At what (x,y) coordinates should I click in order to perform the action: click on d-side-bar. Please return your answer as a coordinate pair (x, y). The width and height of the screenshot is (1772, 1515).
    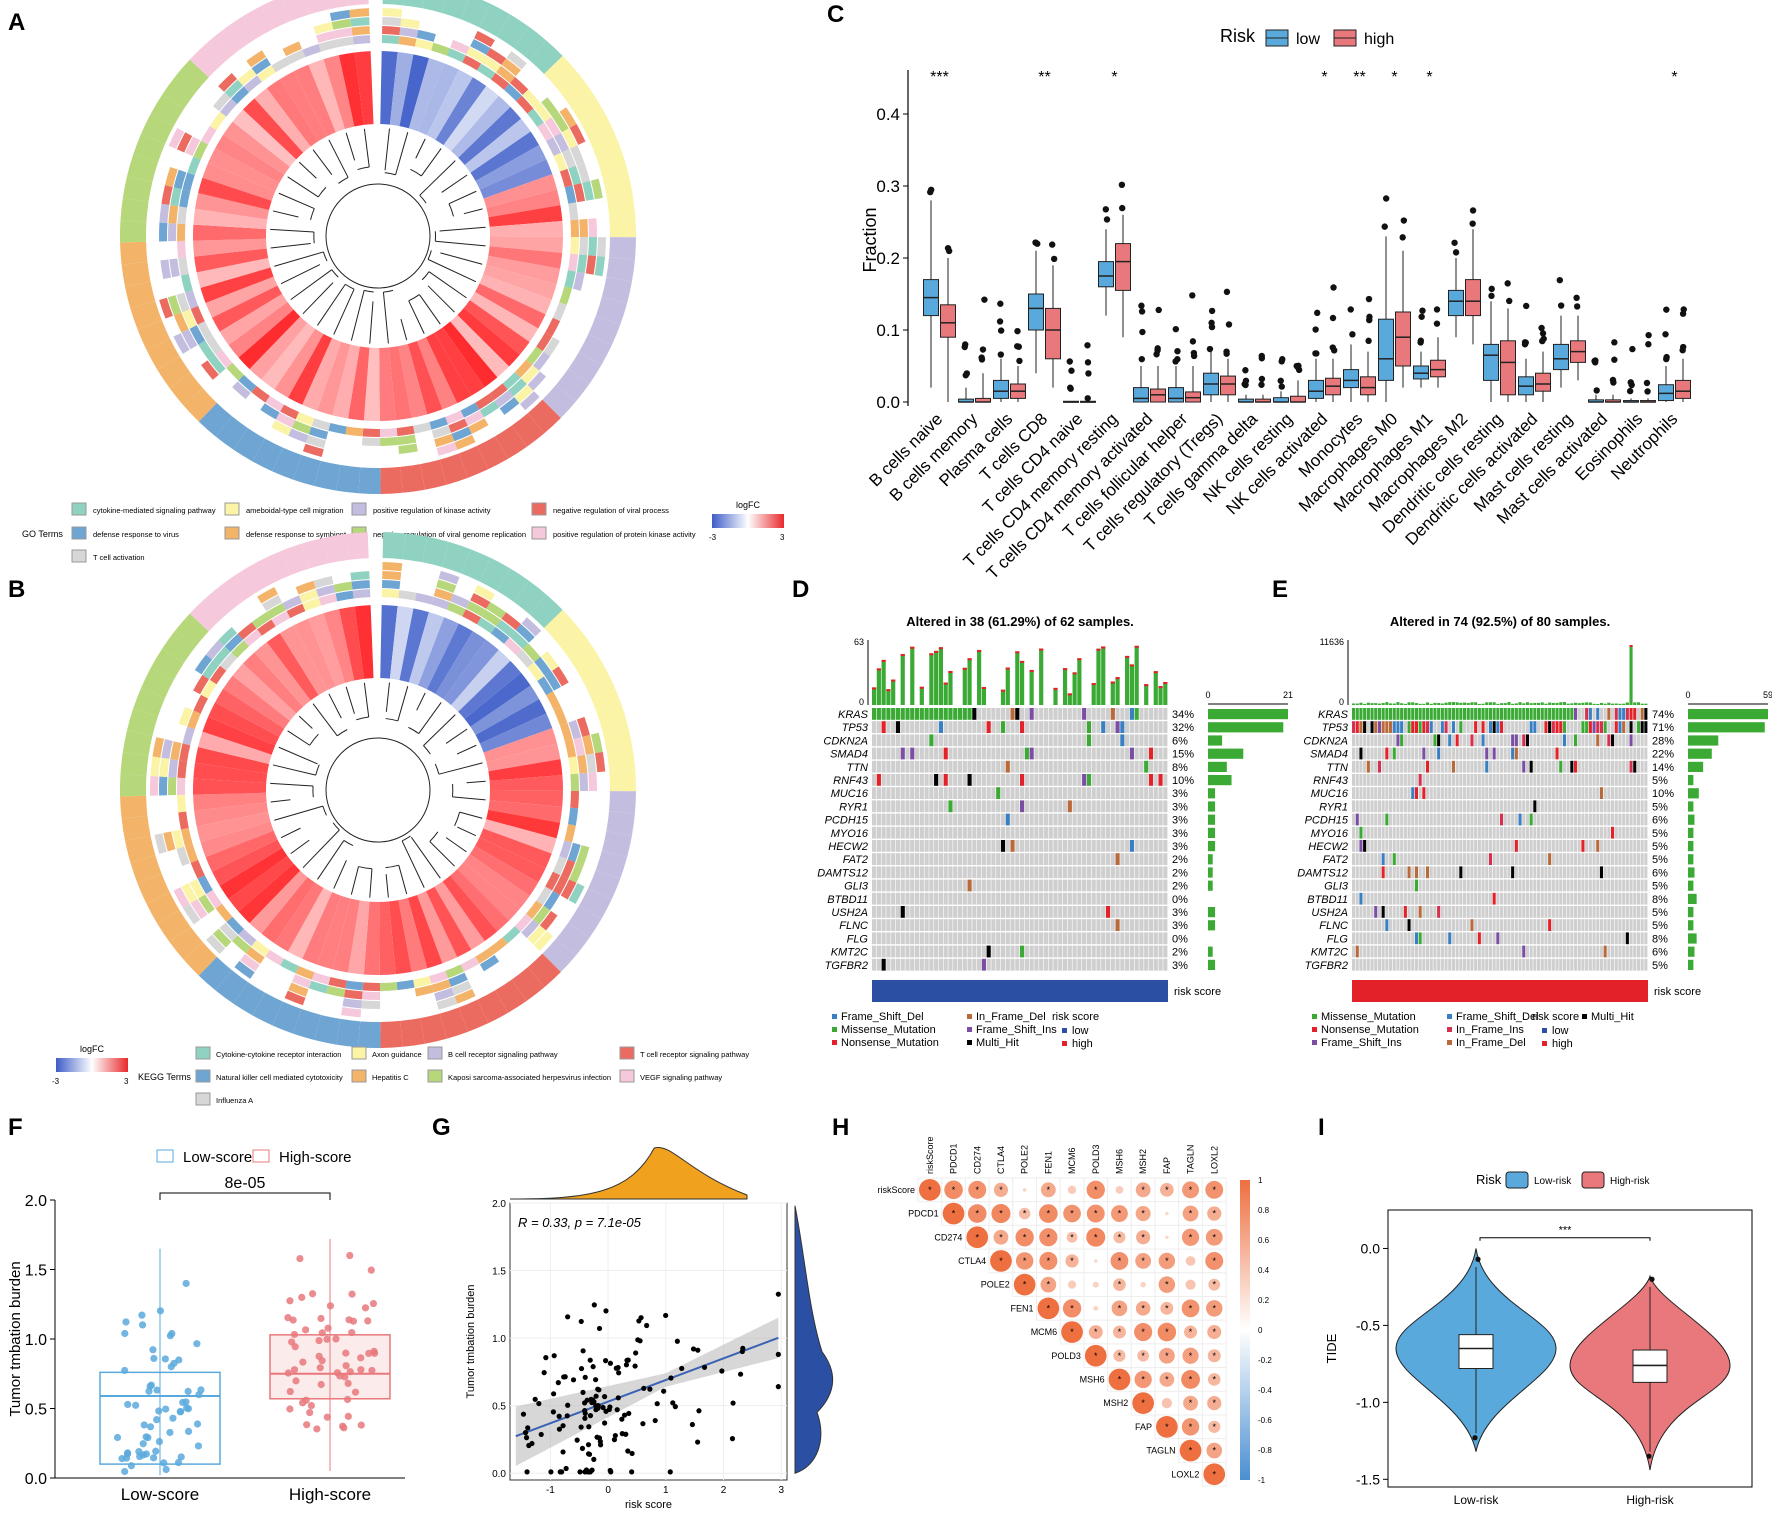
    Looking at the image, I should click on (1211, 793).